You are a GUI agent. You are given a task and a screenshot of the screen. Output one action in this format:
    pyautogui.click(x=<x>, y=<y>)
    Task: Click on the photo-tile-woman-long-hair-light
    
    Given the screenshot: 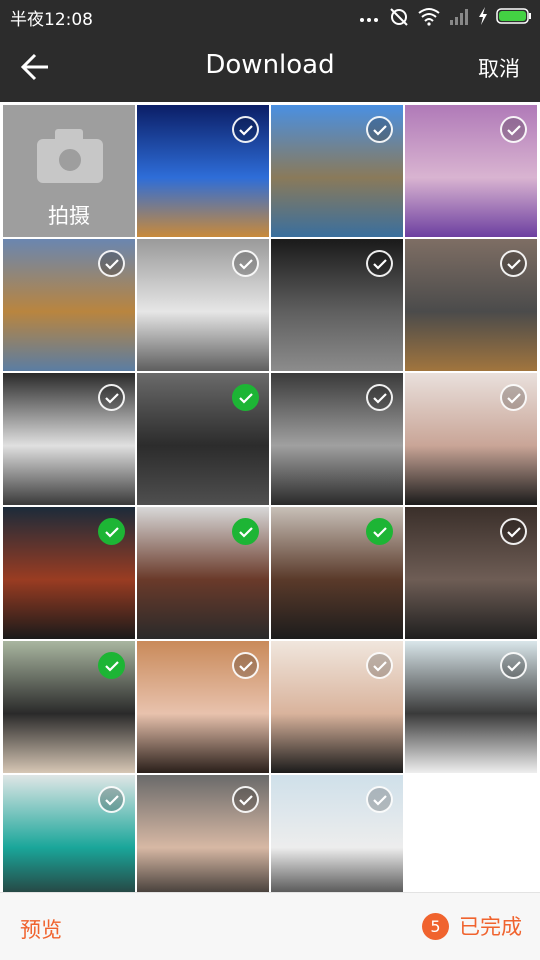 What is the action you would take?
    pyautogui.click(x=69, y=707)
    